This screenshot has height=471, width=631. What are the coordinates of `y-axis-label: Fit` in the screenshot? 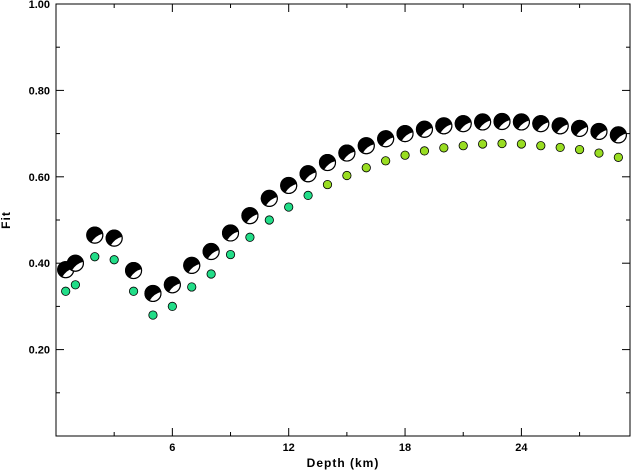 It's located at (6, 220).